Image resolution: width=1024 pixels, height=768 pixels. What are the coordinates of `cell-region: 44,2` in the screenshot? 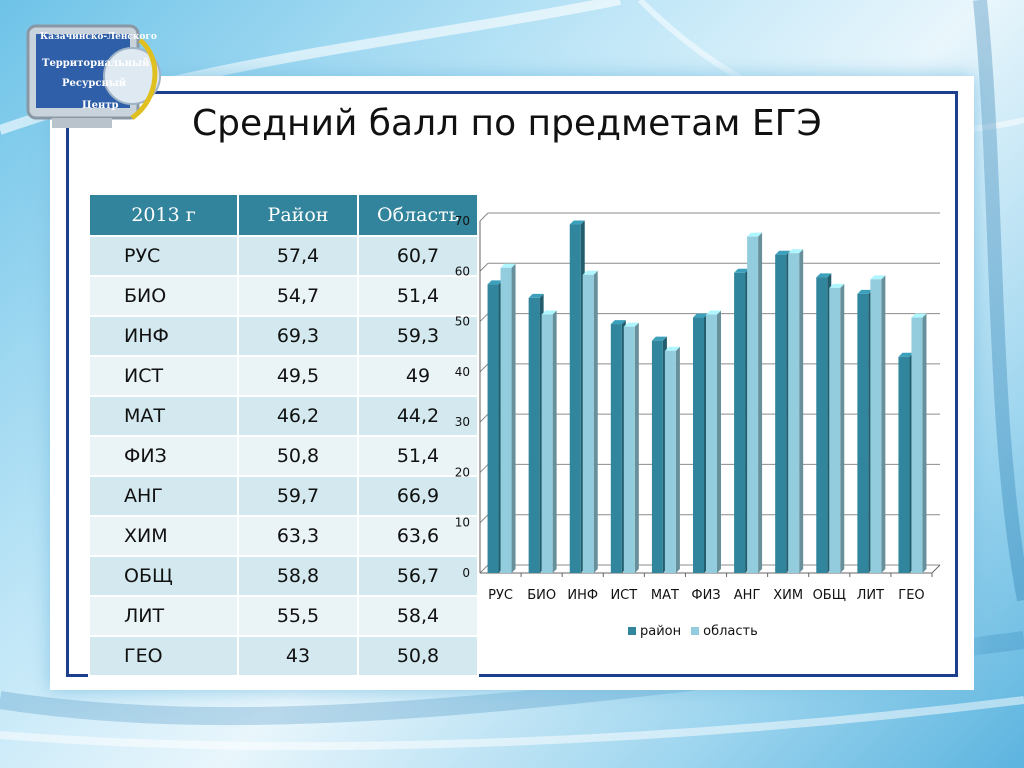 It's located at (418, 416).